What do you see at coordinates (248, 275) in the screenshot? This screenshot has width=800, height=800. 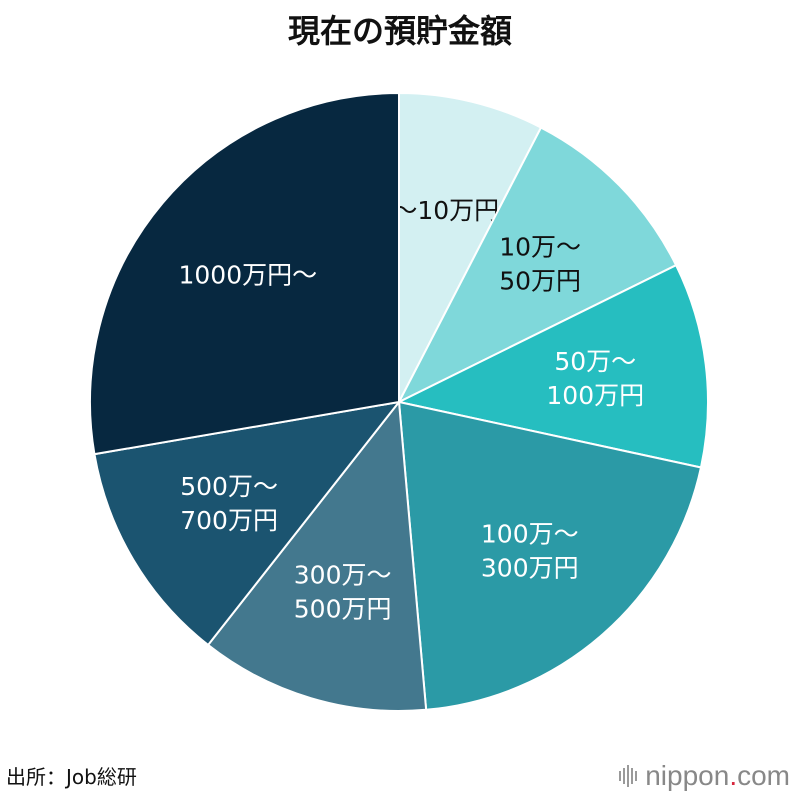 I see `pie-label-6: 1000万円～` at bounding box center [248, 275].